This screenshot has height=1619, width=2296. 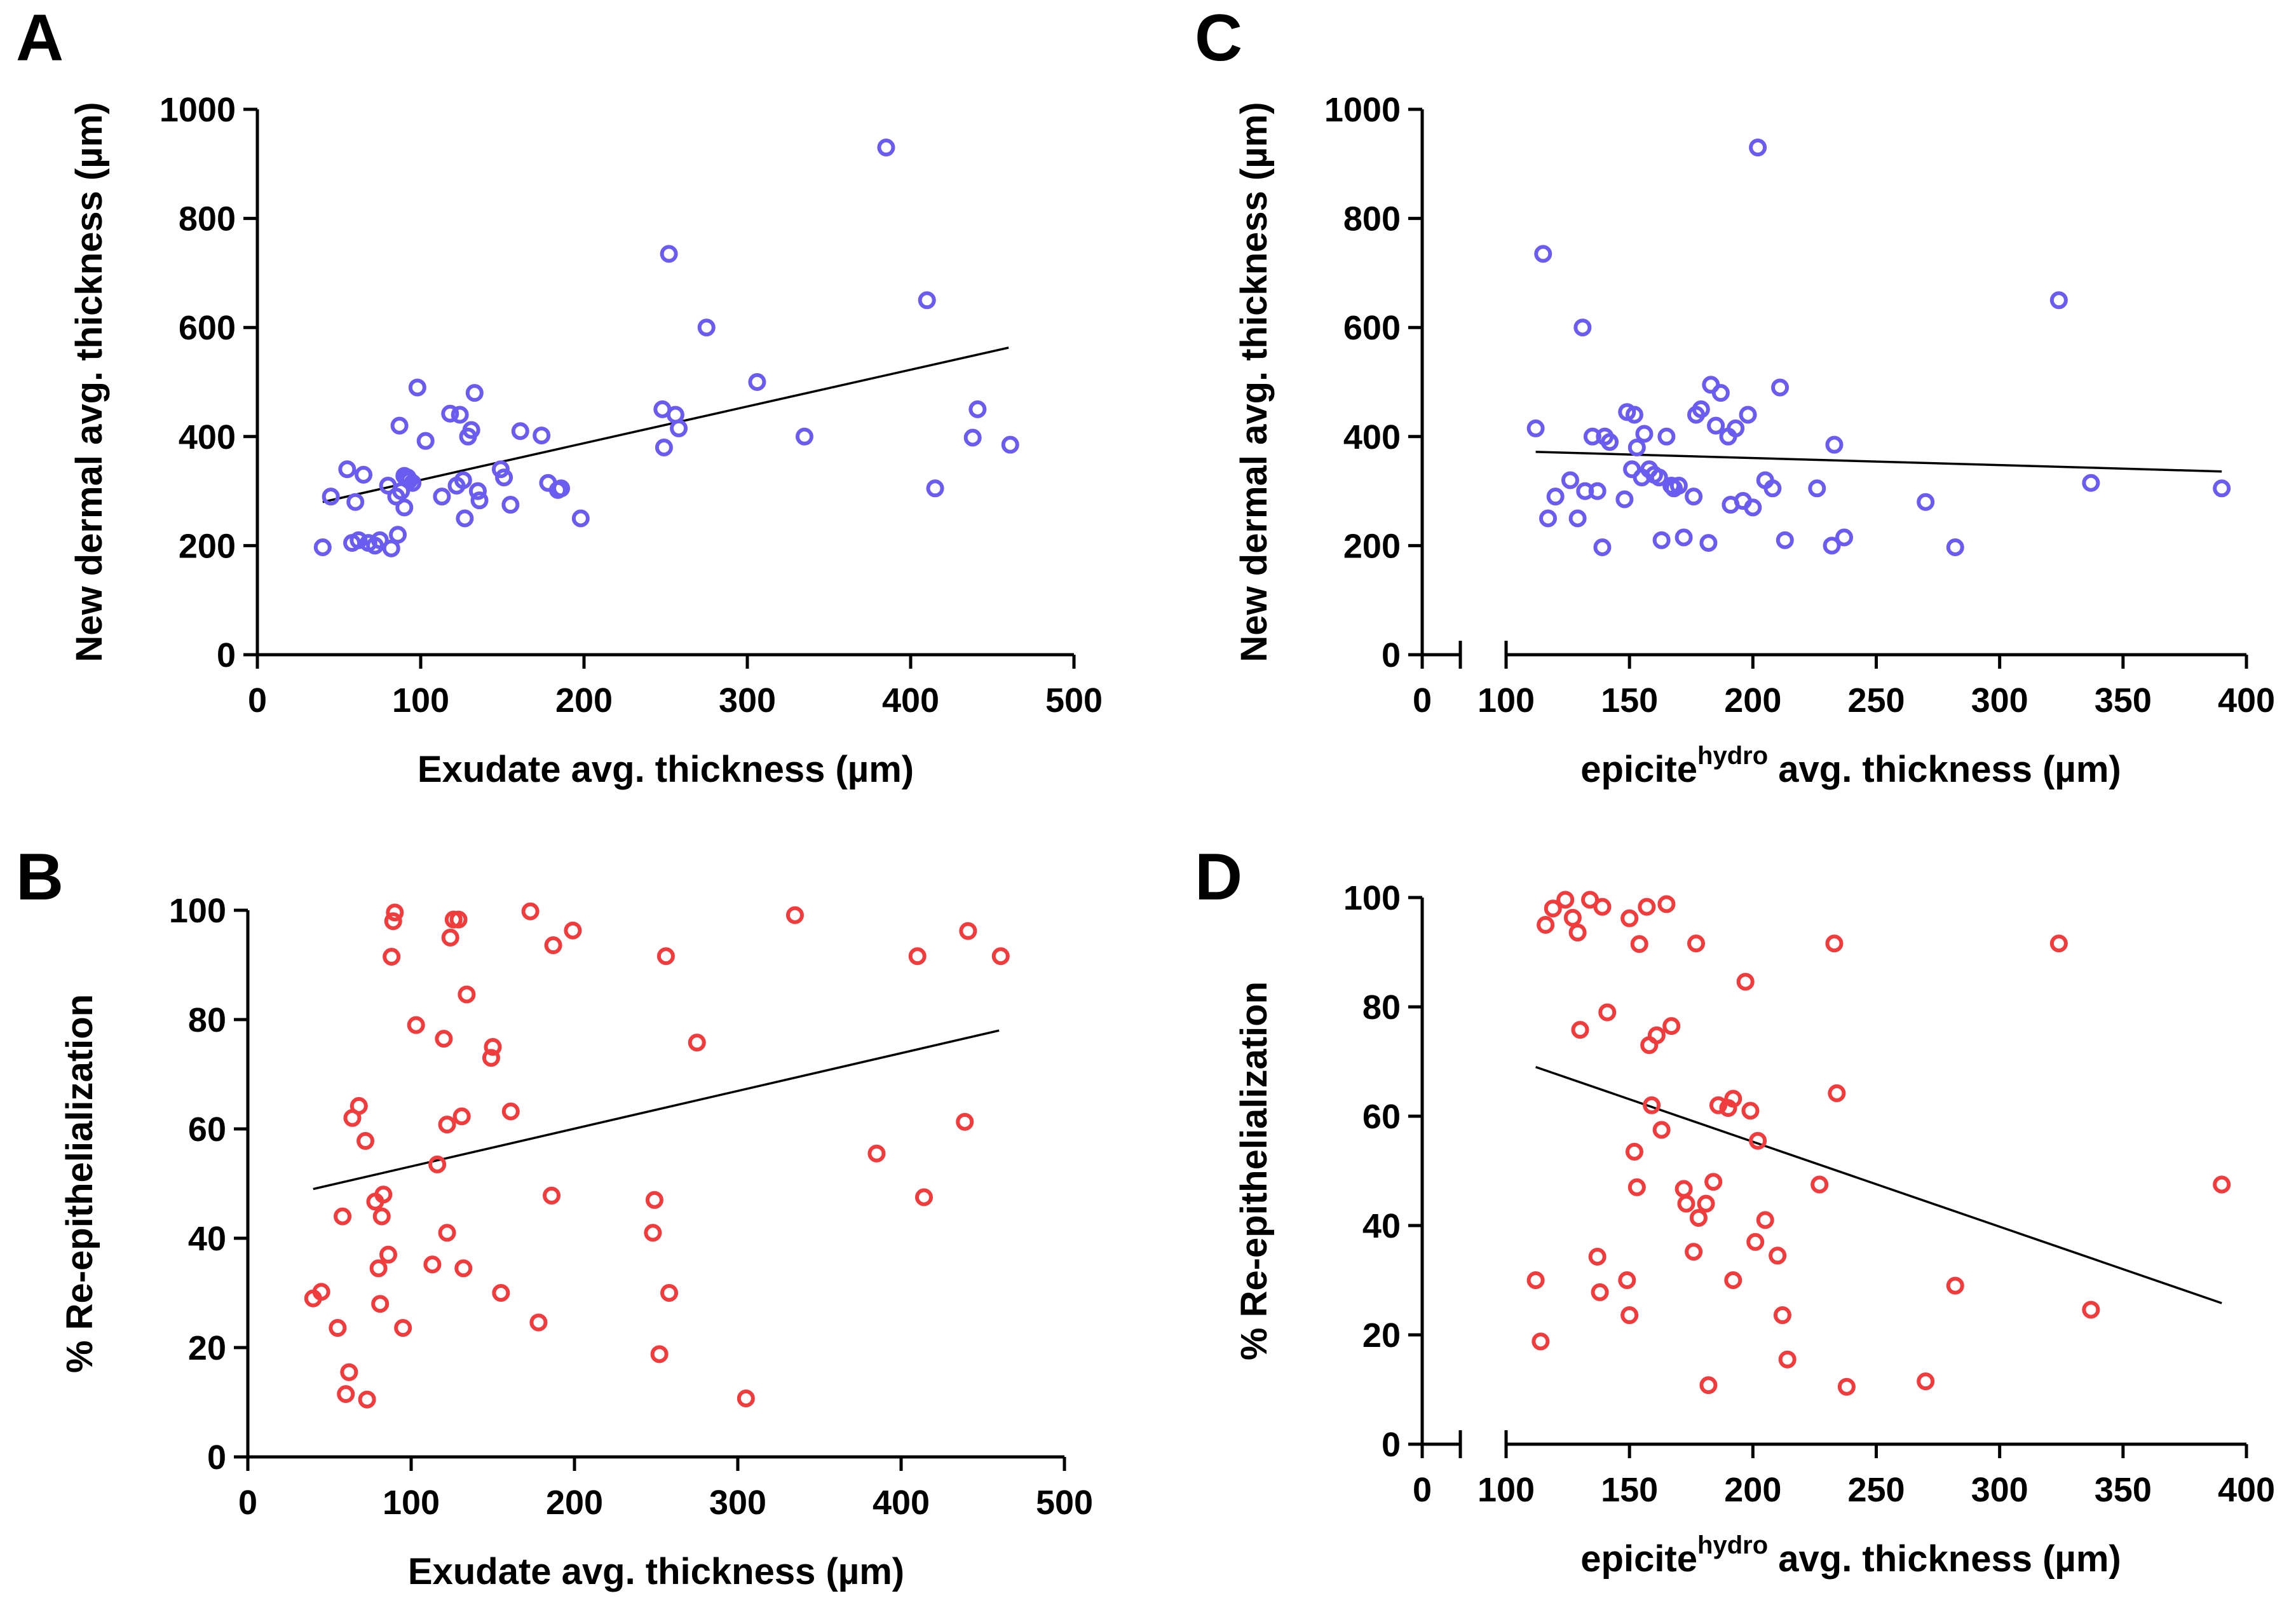 I want to click on panel-c-x-tick-label: 0, so click(x=1422, y=700).